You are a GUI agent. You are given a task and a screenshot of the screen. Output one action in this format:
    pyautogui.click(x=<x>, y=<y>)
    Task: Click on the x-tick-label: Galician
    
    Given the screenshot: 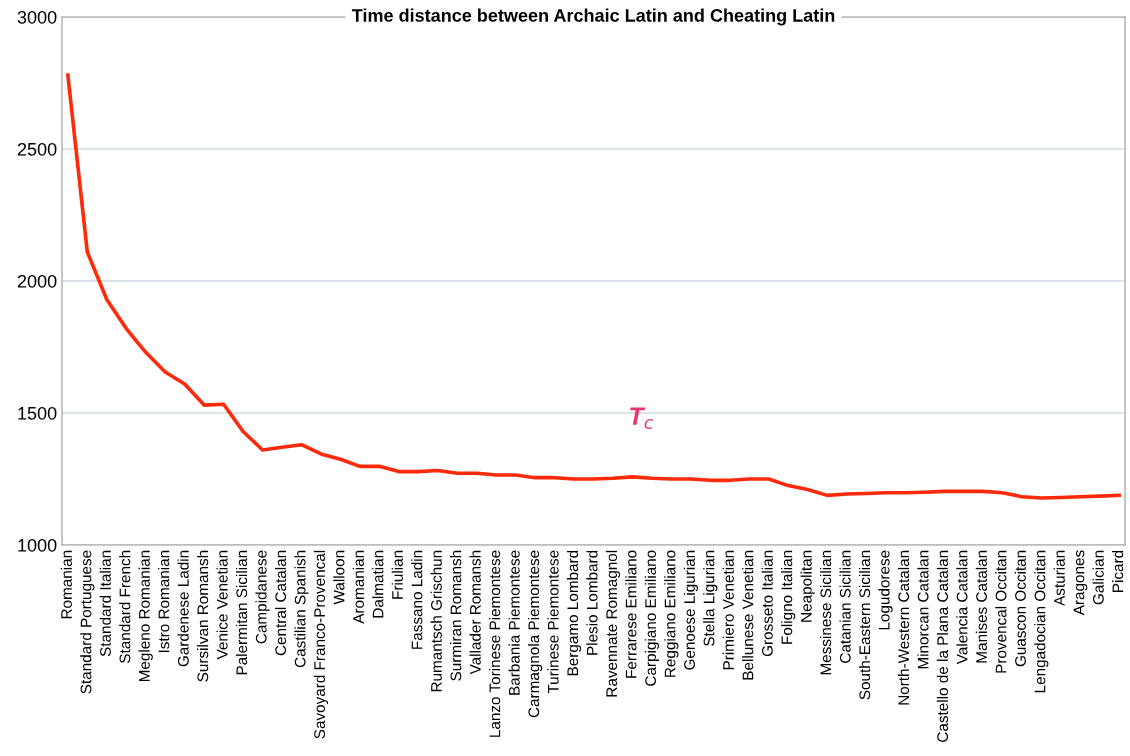 What is the action you would take?
    pyautogui.click(x=1098, y=577)
    